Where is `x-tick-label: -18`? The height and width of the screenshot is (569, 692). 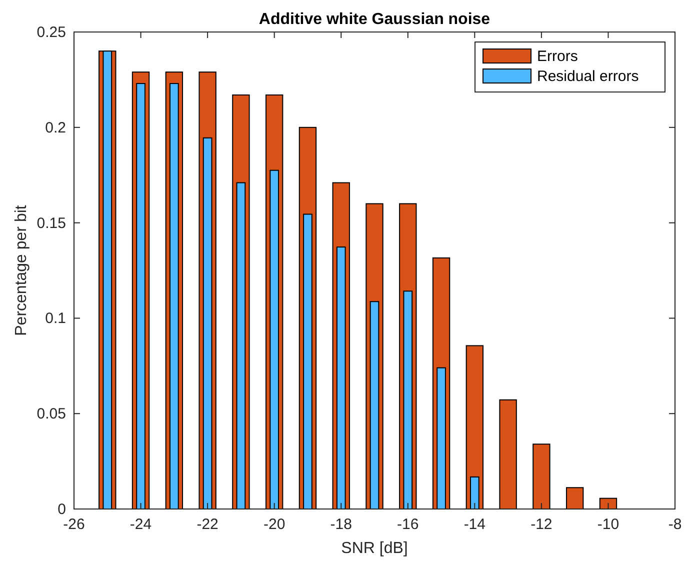
x-tick-label: -18 is located at coordinates (341, 524).